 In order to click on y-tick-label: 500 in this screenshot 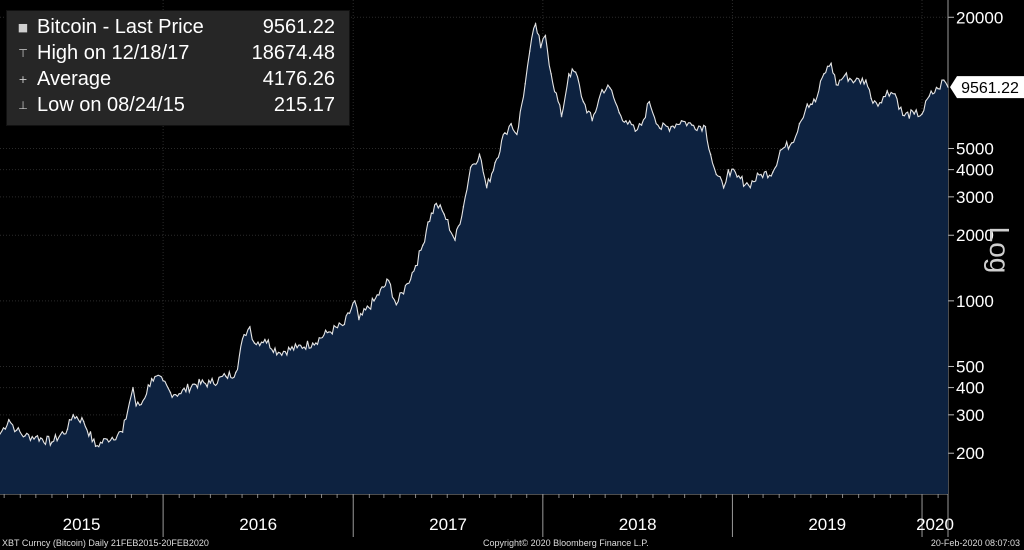, I will do `click(970, 366)`.